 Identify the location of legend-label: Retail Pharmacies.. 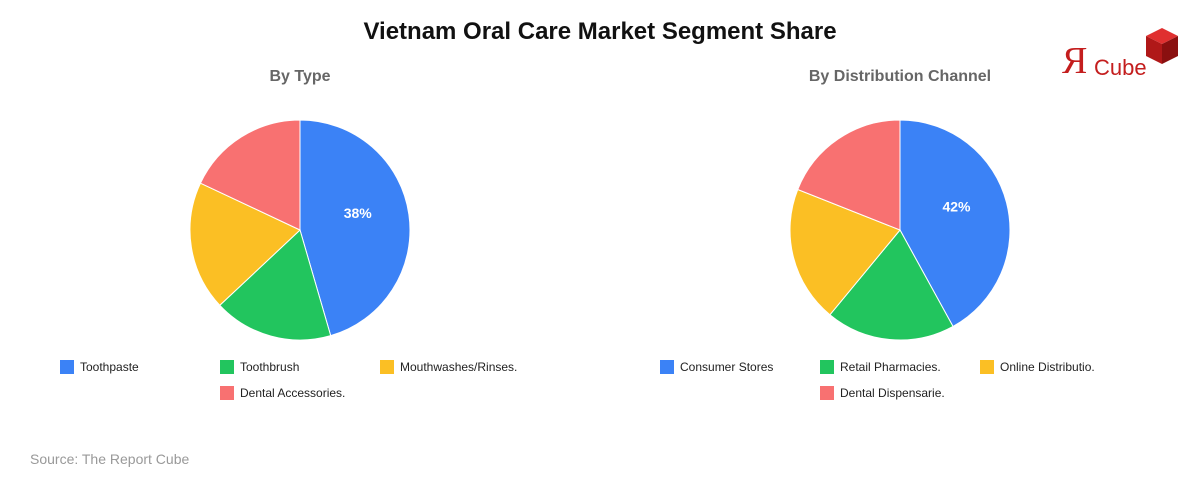
(890, 367).